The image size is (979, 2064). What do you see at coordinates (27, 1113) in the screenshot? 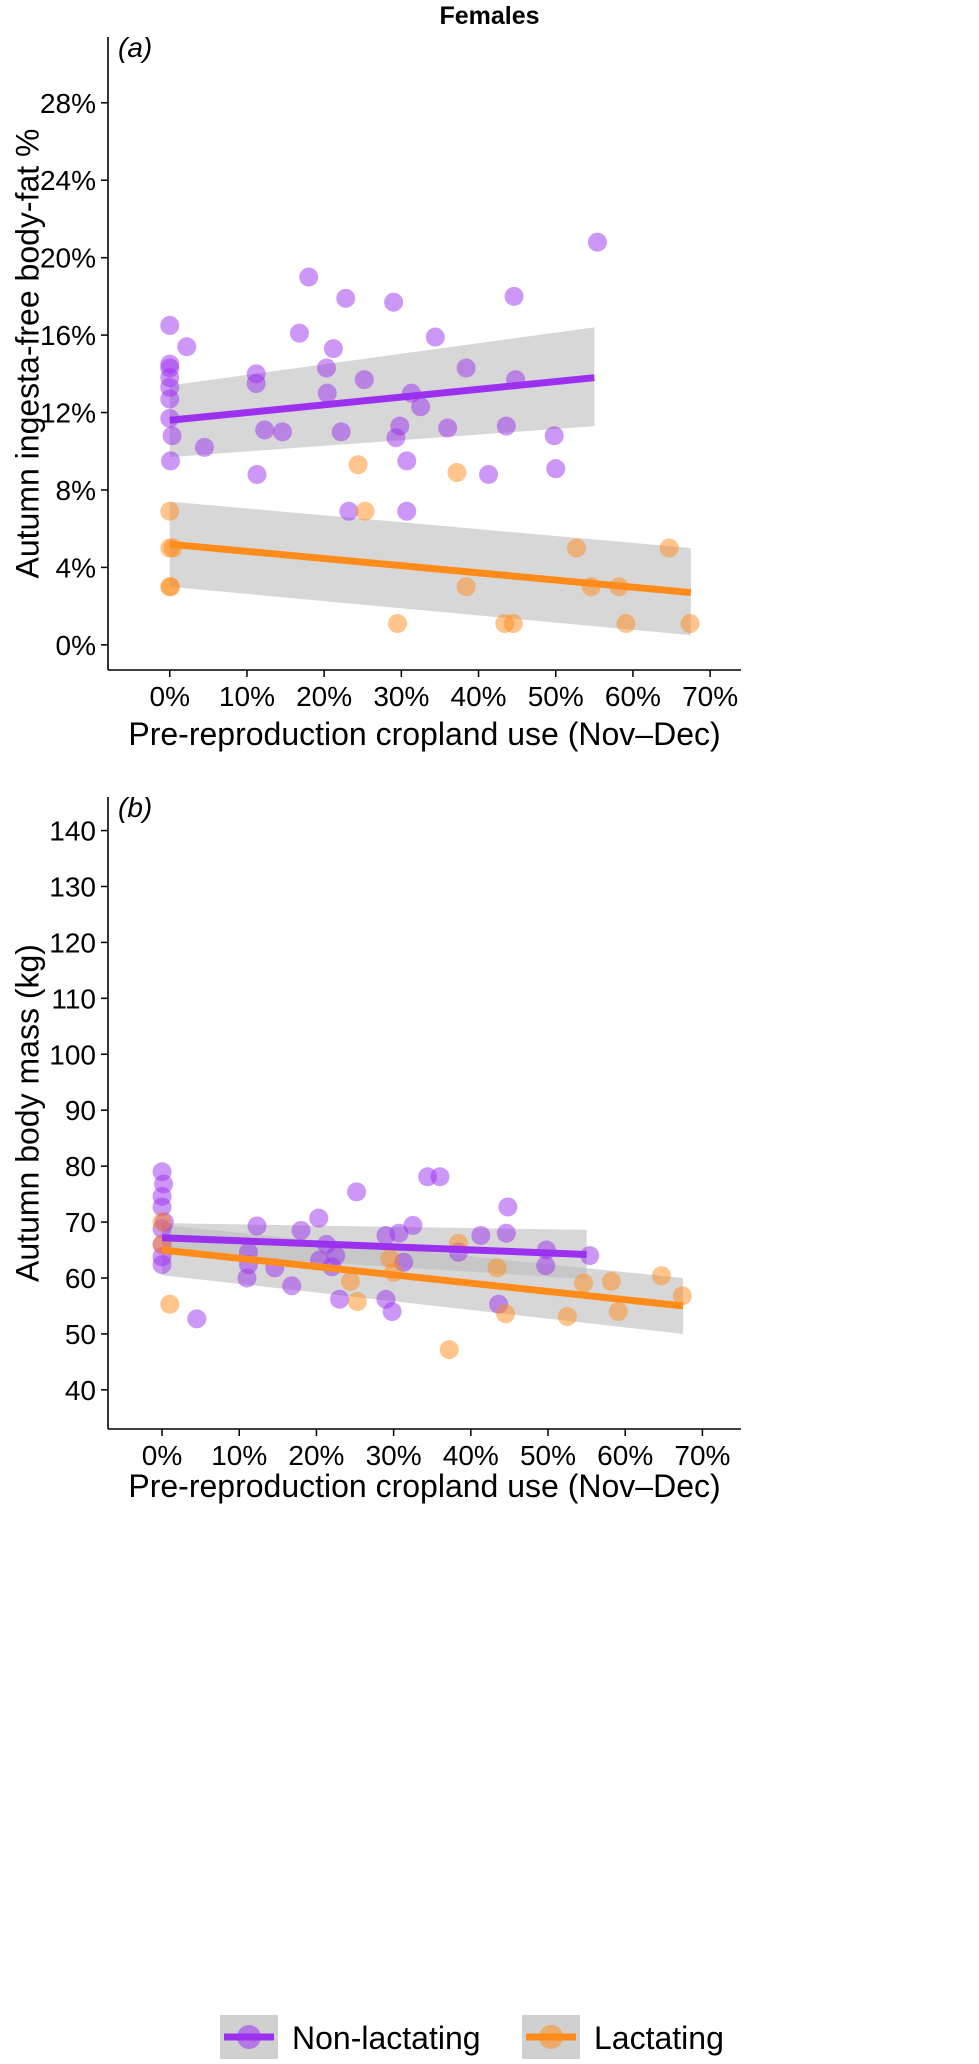
I see `y-axis-title: Autumn body mass (kg)` at bounding box center [27, 1113].